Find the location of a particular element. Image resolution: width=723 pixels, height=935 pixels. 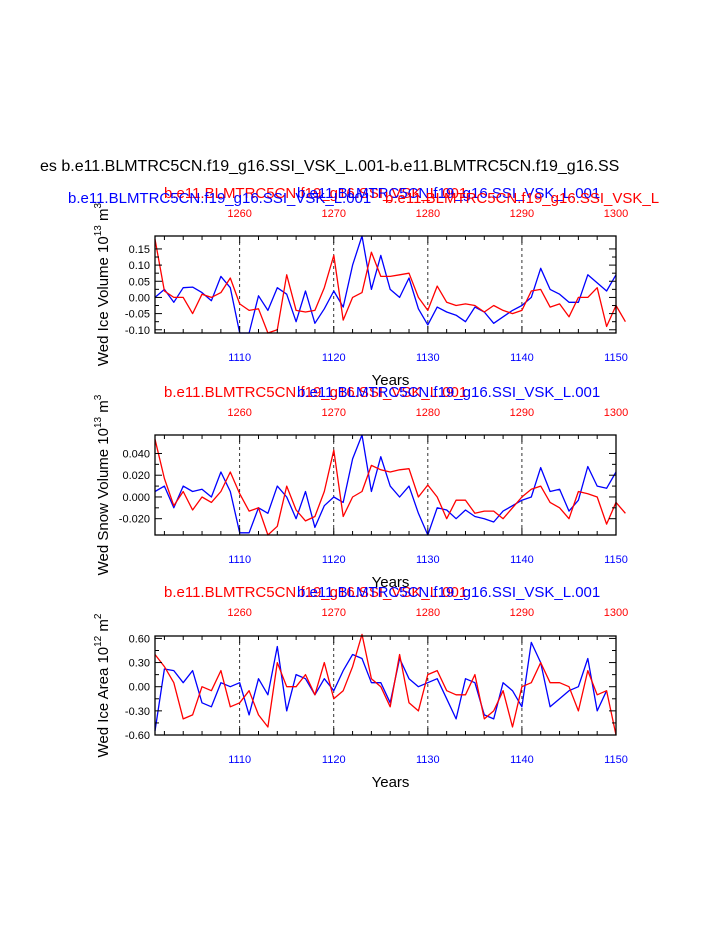

y-tick-label: 0.30 is located at coordinates (139, 664).